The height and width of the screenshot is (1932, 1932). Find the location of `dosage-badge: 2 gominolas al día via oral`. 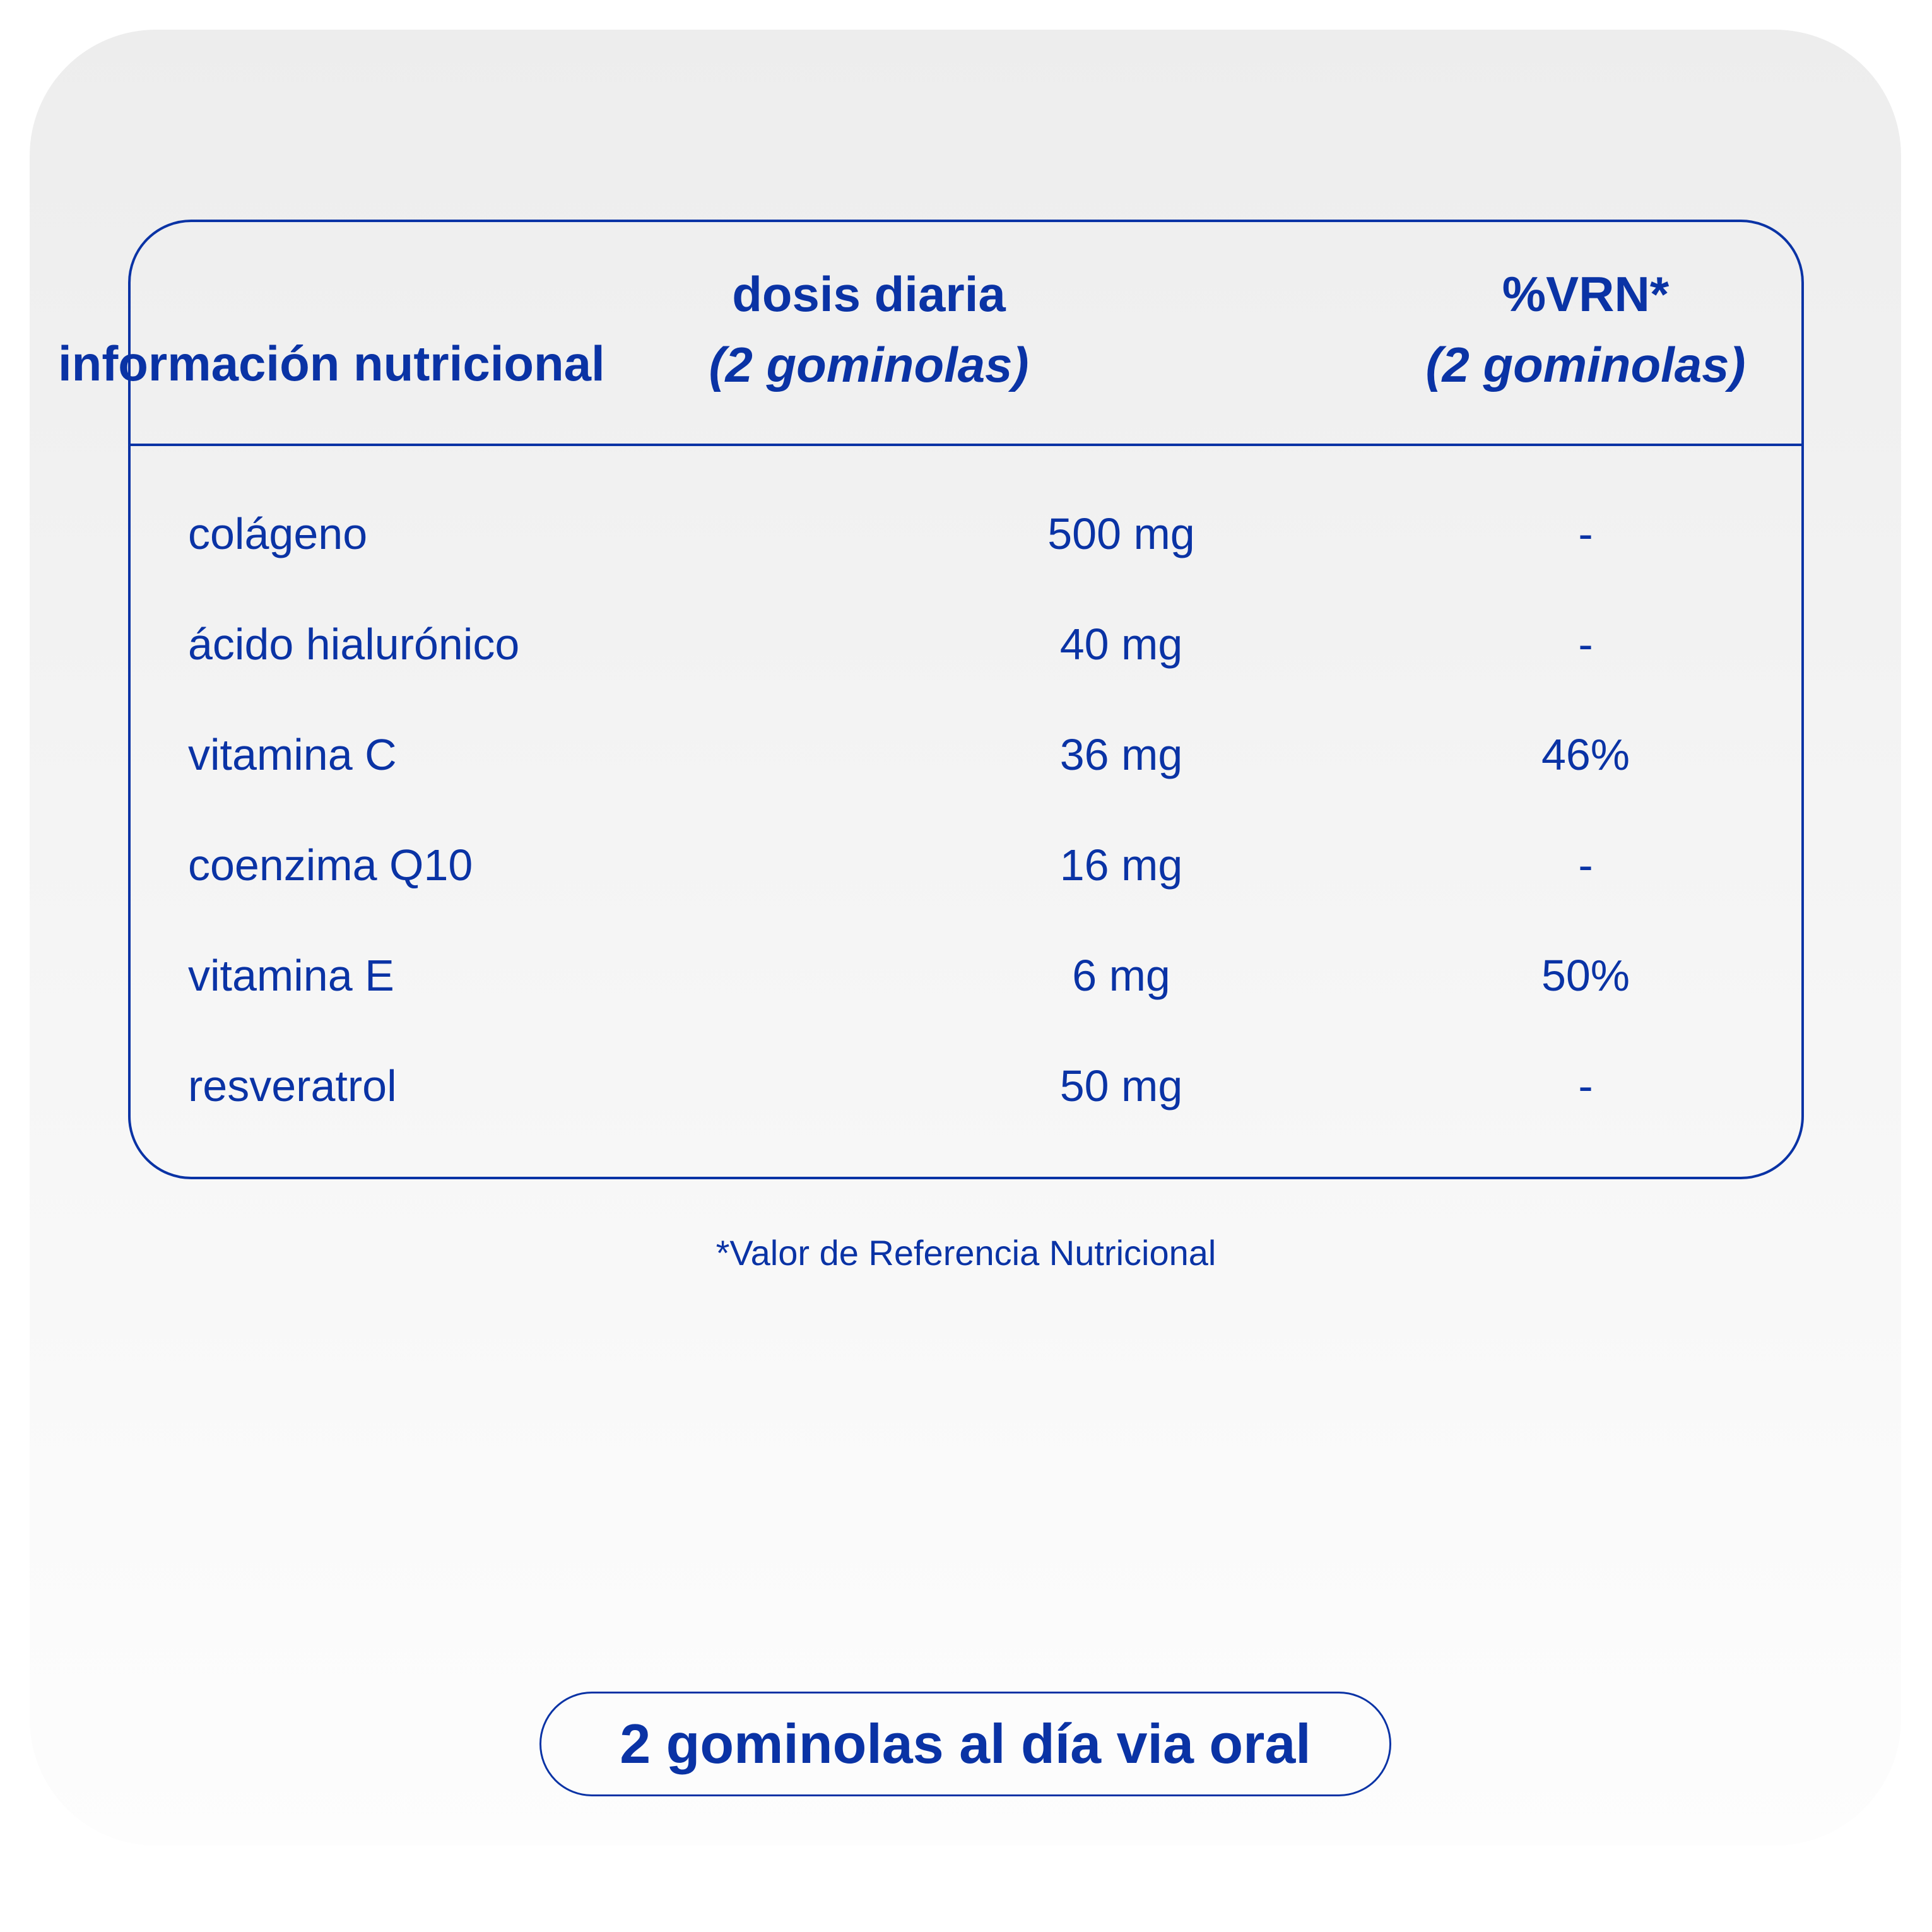

dosage-badge: 2 gominolas al día via oral is located at coordinates (965, 1744).